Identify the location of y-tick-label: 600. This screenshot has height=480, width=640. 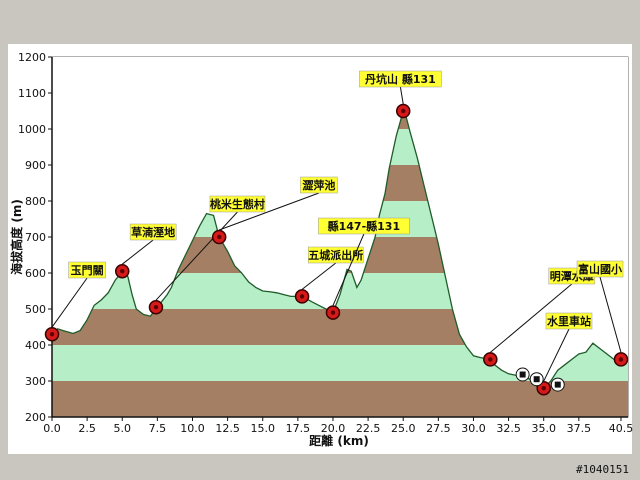
(35, 273).